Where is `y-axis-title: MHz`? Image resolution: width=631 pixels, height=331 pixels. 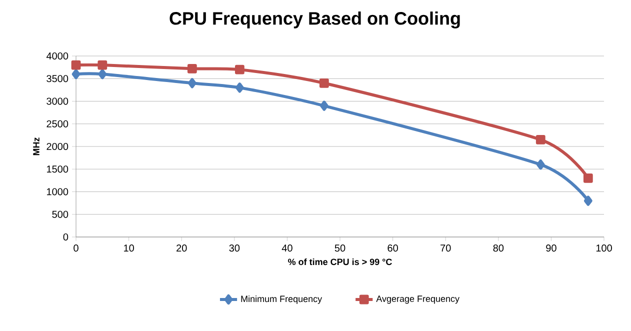 y-axis-title: MHz is located at coordinates (36, 147).